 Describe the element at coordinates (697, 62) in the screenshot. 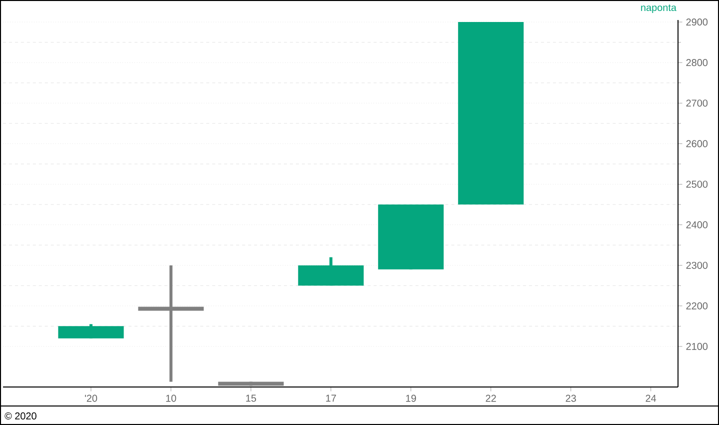

I see `y-tick-label: 2800` at that location.